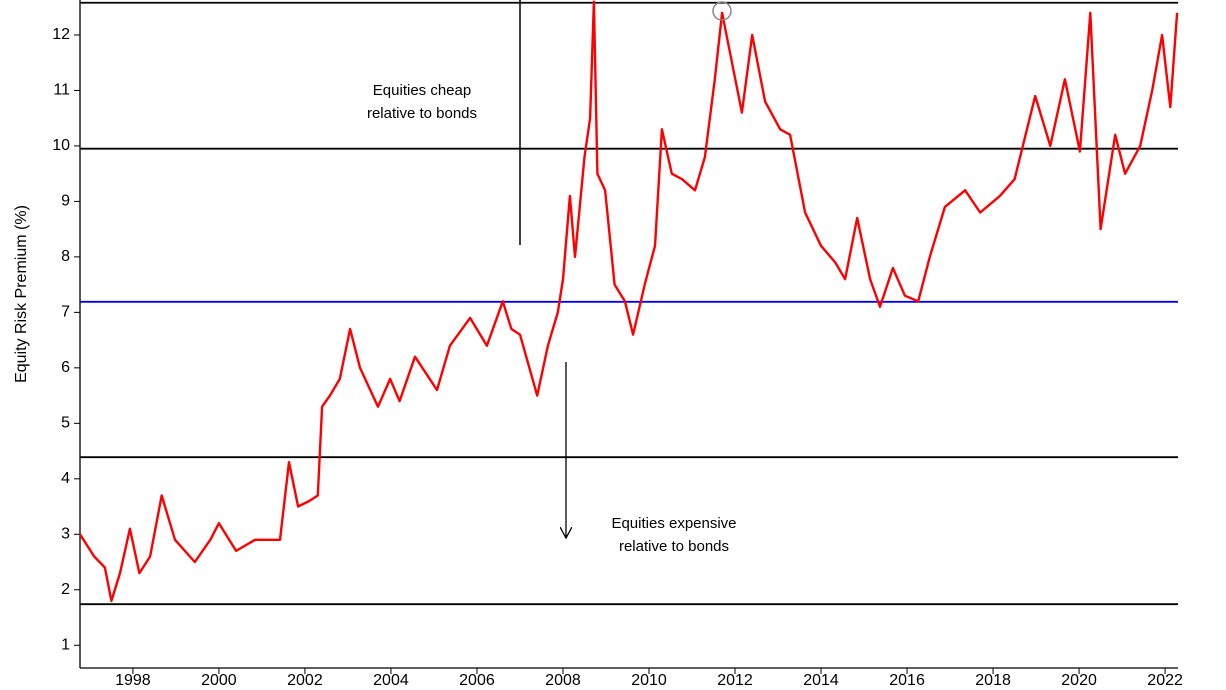  What do you see at coordinates (993, 680) in the screenshot?
I see `x-tick-label: 2018` at bounding box center [993, 680].